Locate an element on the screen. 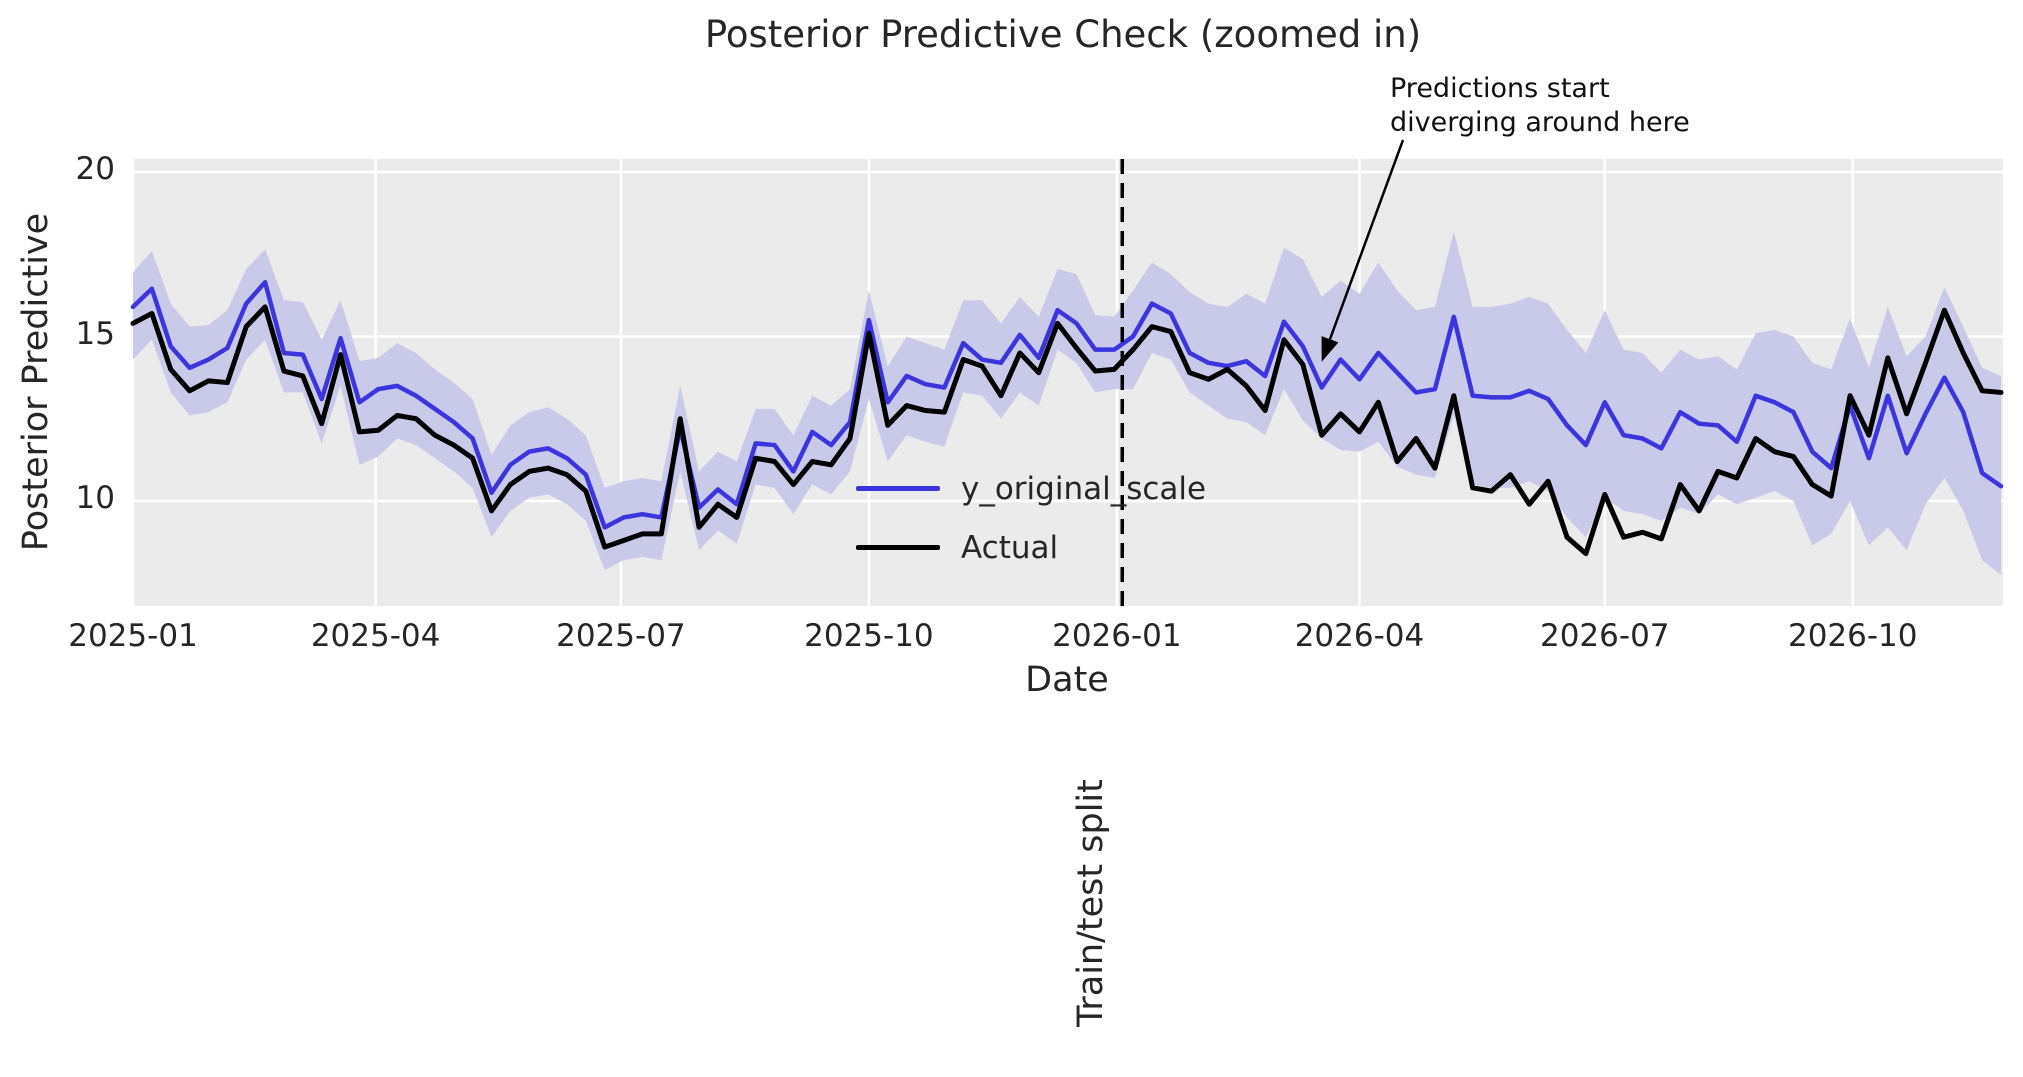  y-tick-label: 15 is located at coordinates (95, 333).